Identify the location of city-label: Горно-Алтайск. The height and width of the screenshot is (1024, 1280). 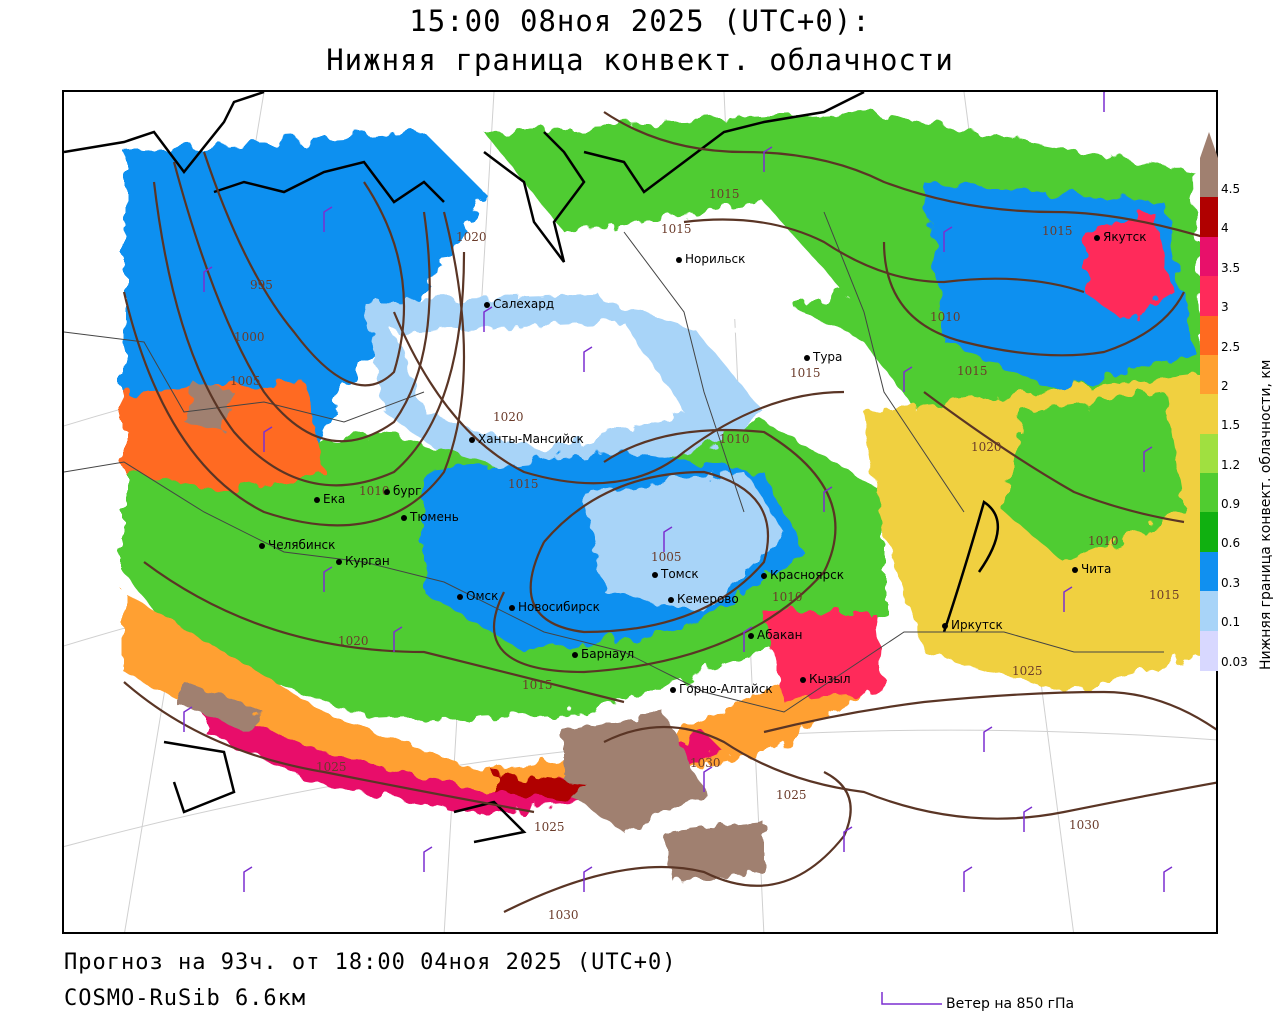
(721, 689).